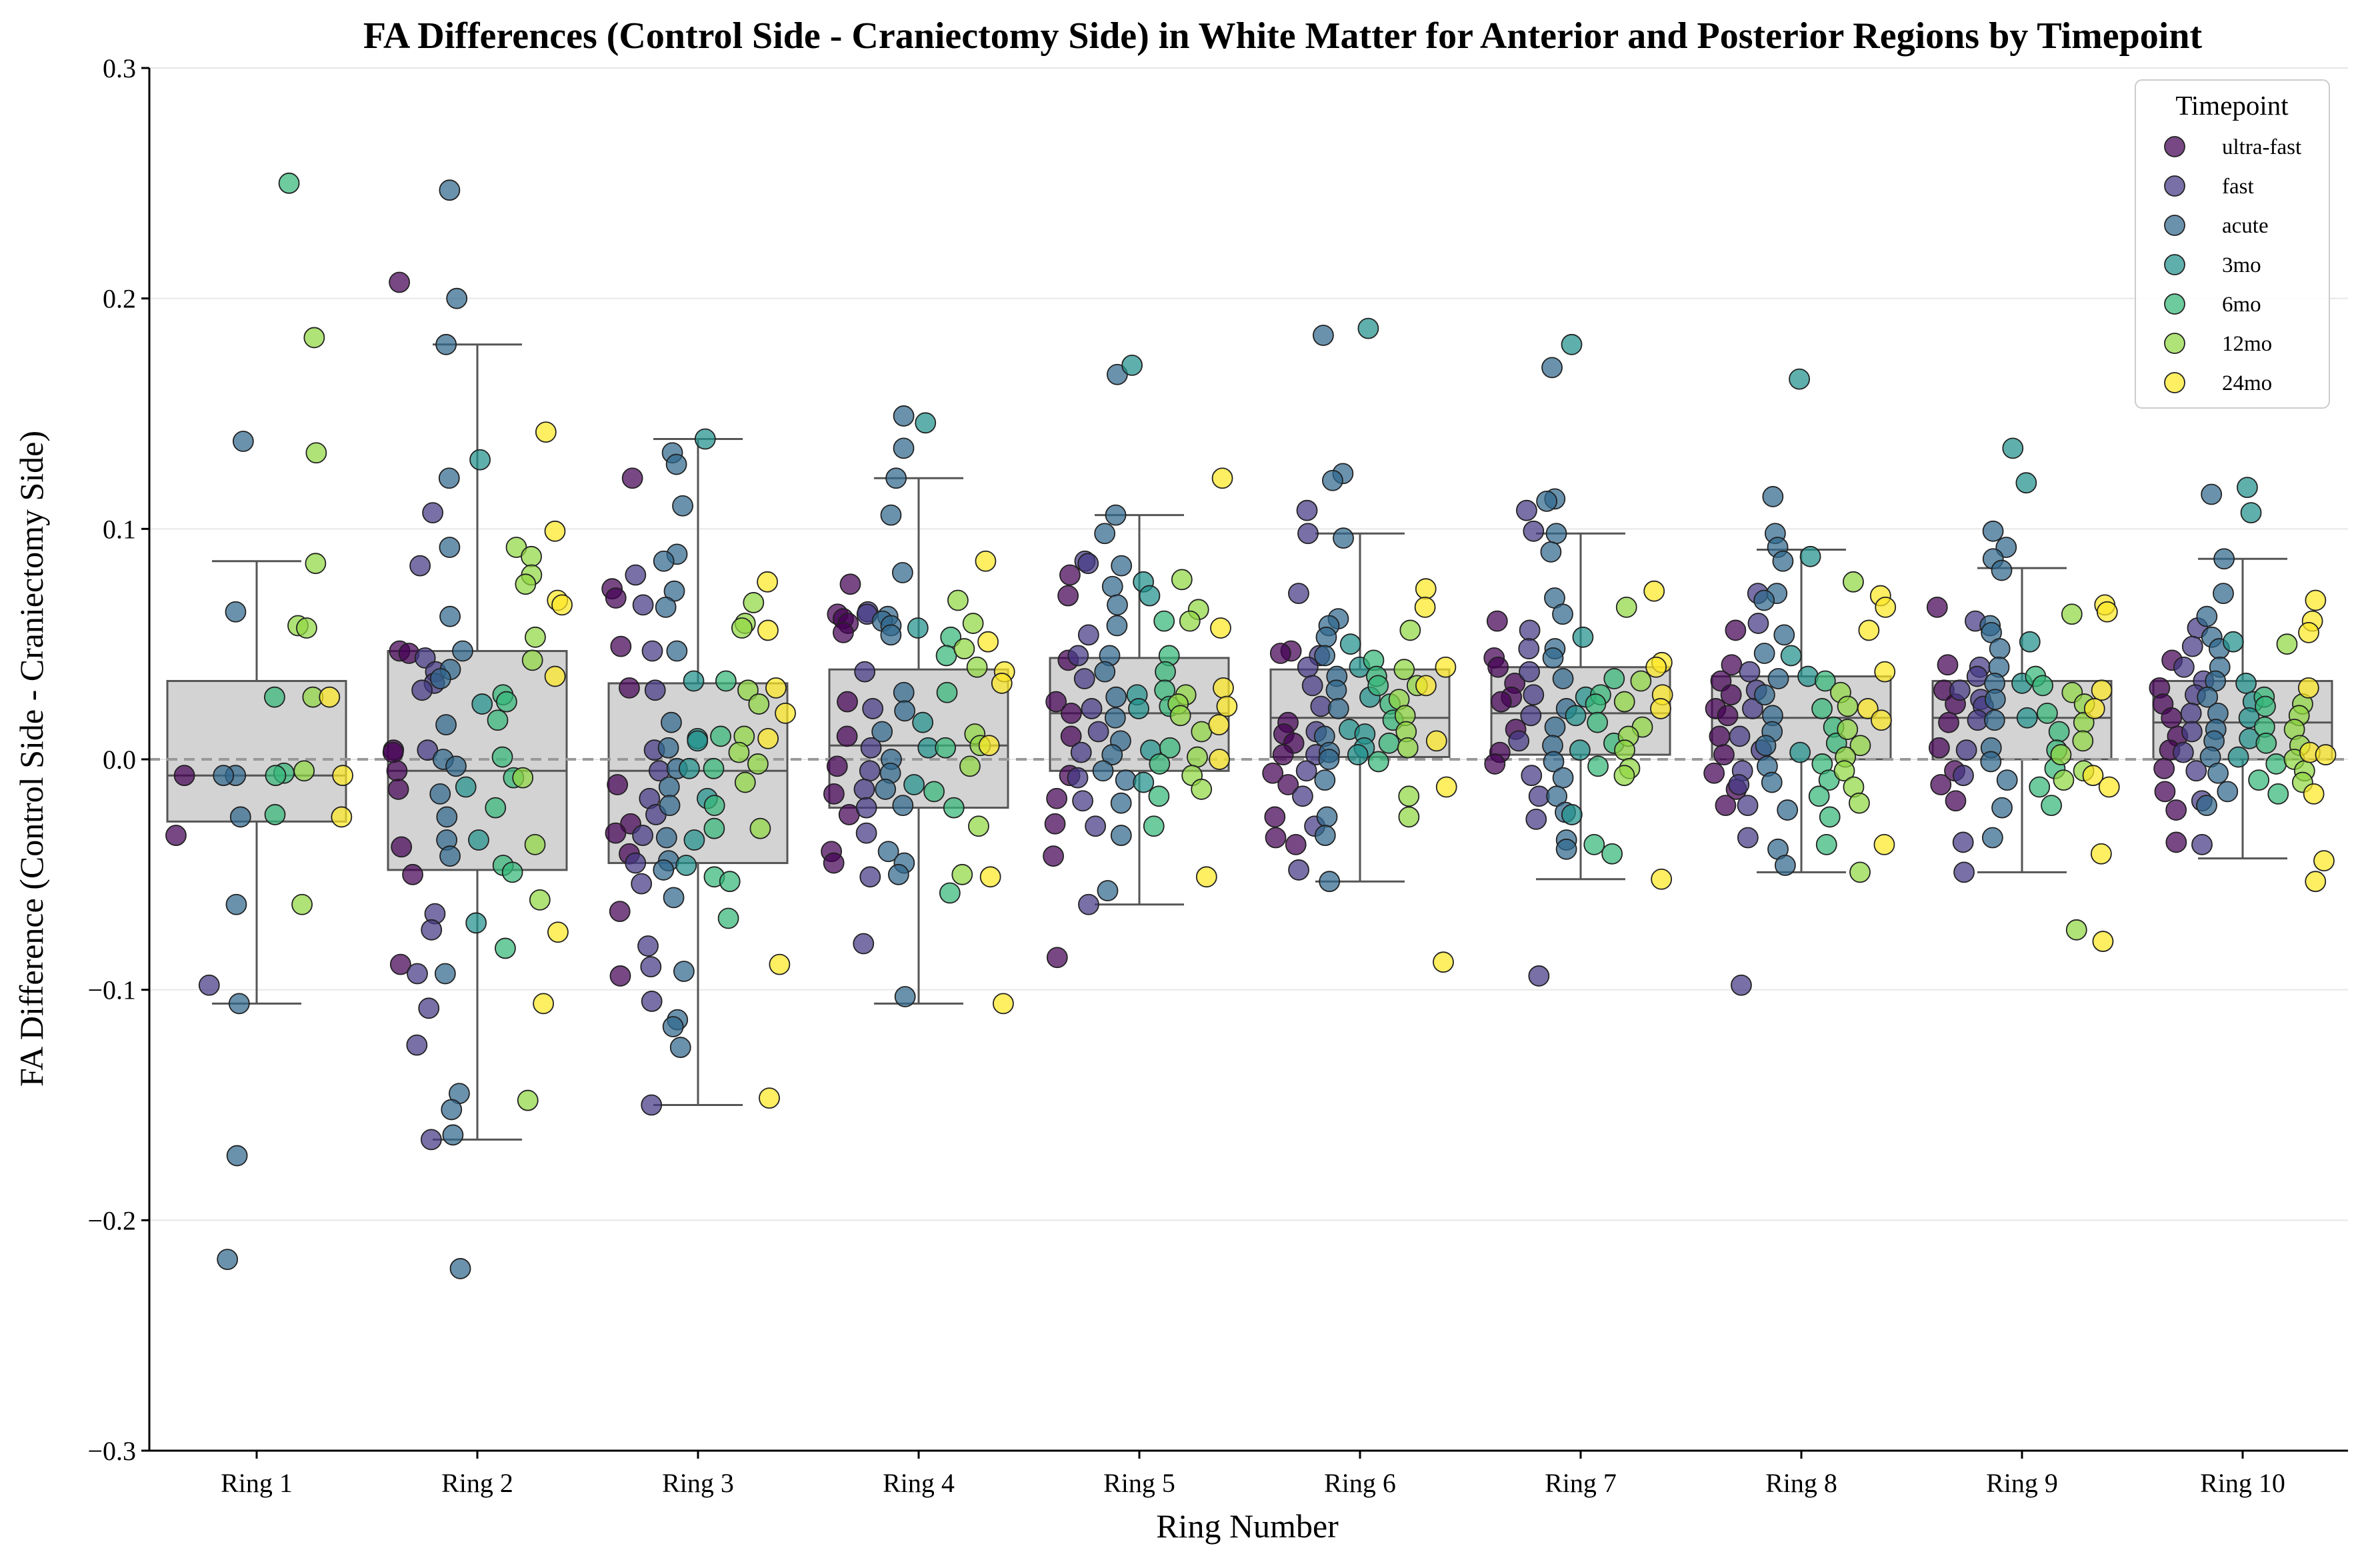  I want to click on x-axis-label: Ring Number, so click(1247, 1526).